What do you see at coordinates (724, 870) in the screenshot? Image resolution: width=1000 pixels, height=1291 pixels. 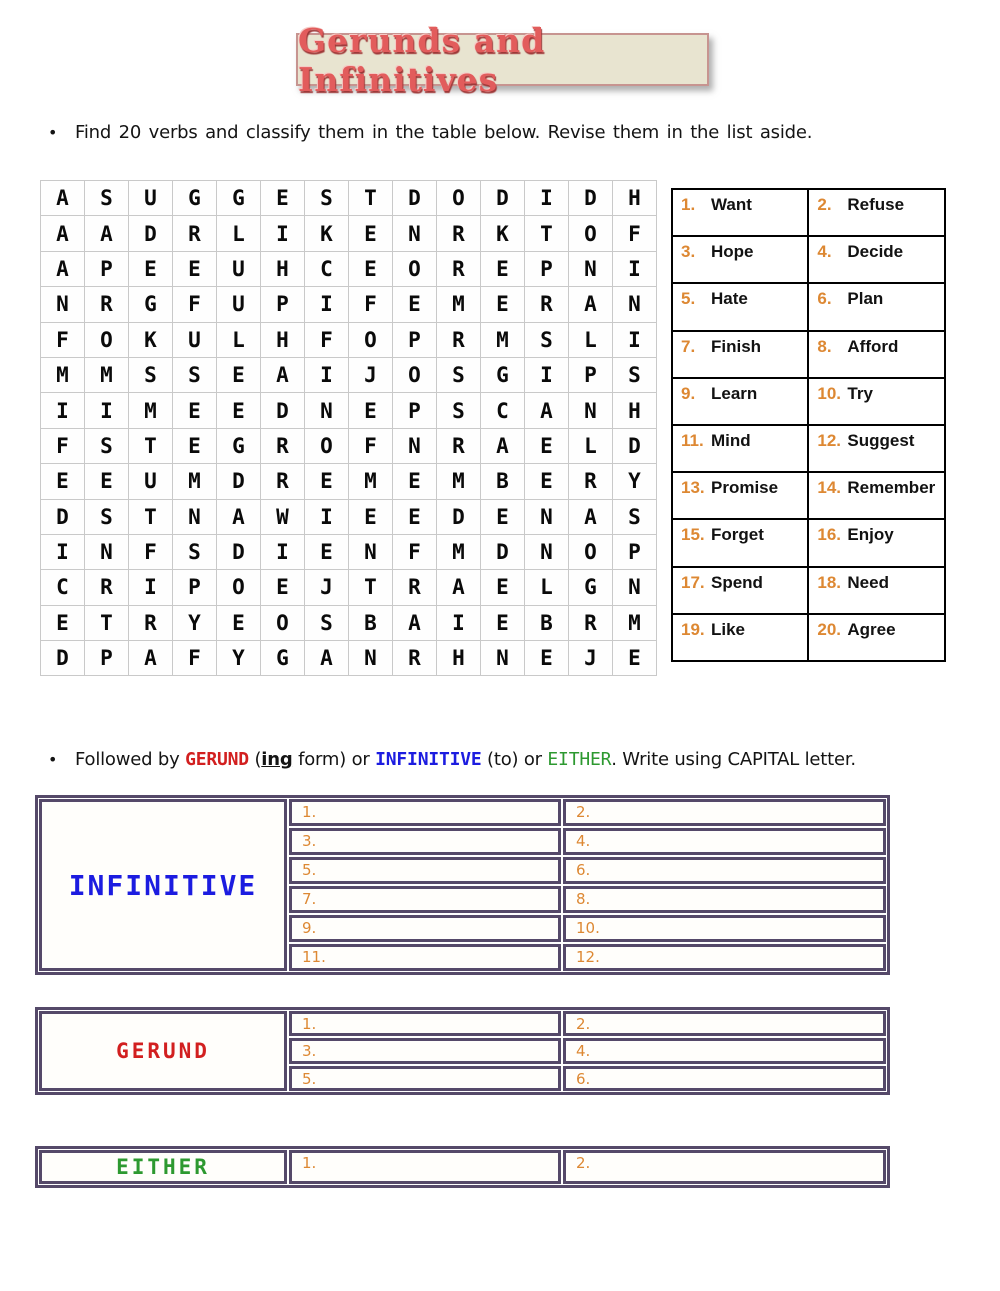 I see `infinitive-answer-slot-6: 6.` at bounding box center [724, 870].